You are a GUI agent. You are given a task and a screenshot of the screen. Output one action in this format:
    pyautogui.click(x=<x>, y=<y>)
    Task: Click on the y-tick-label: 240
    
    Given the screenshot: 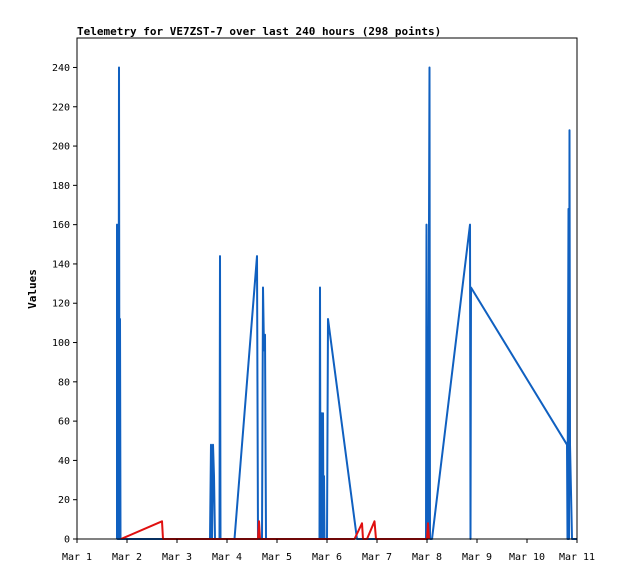 What is the action you would take?
    pyautogui.click(x=61, y=68)
    